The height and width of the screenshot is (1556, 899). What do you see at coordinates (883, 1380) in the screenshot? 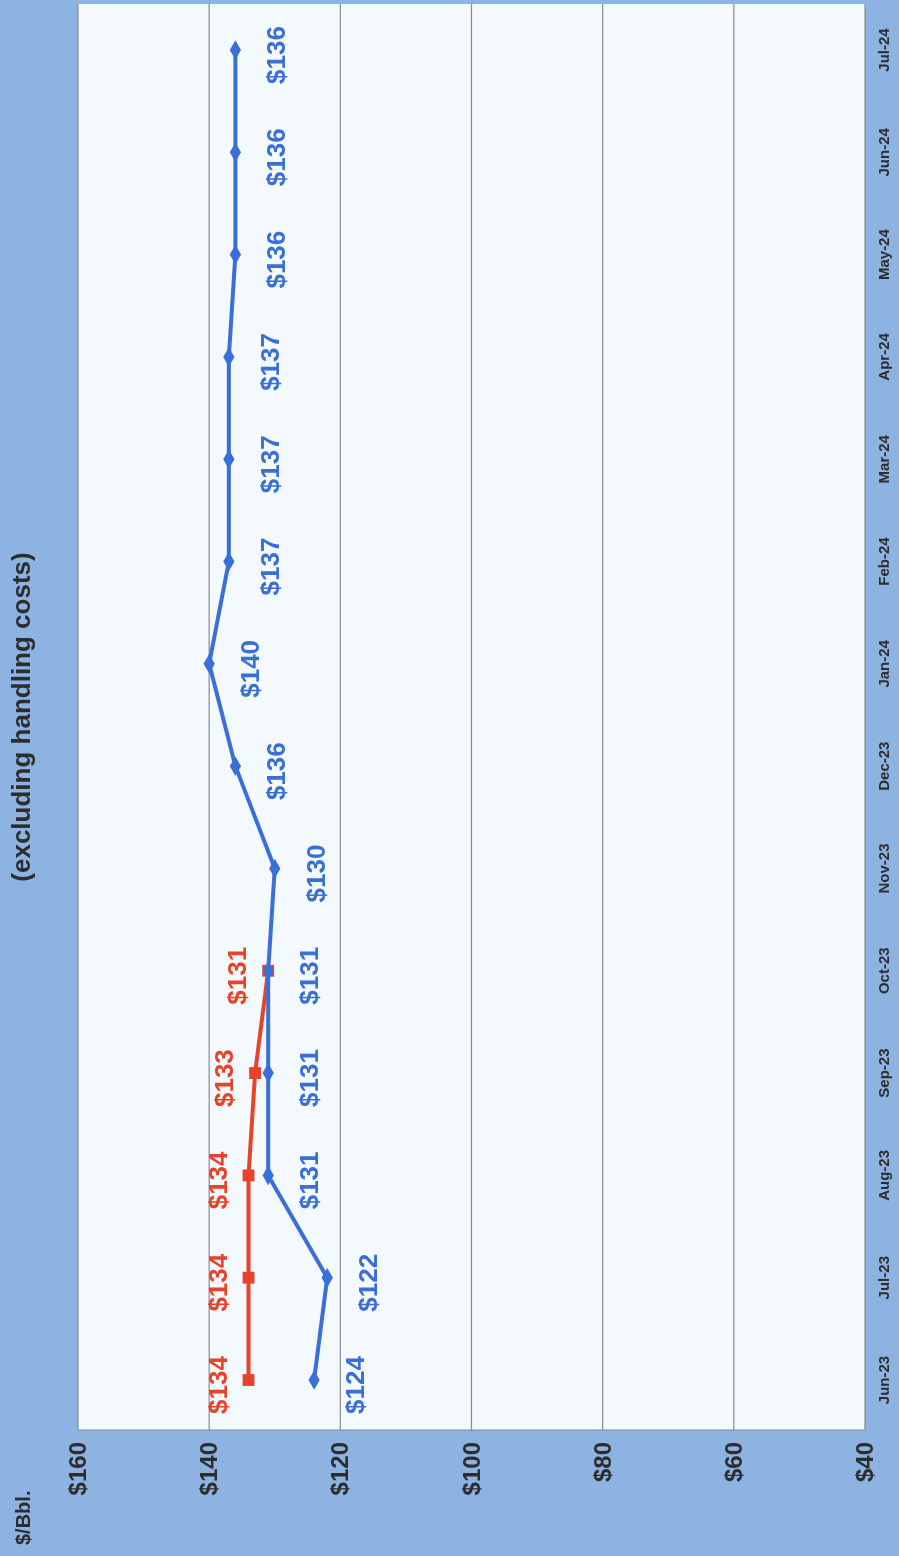
I see `y-tick-label: Jun-23` at bounding box center [883, 1380].